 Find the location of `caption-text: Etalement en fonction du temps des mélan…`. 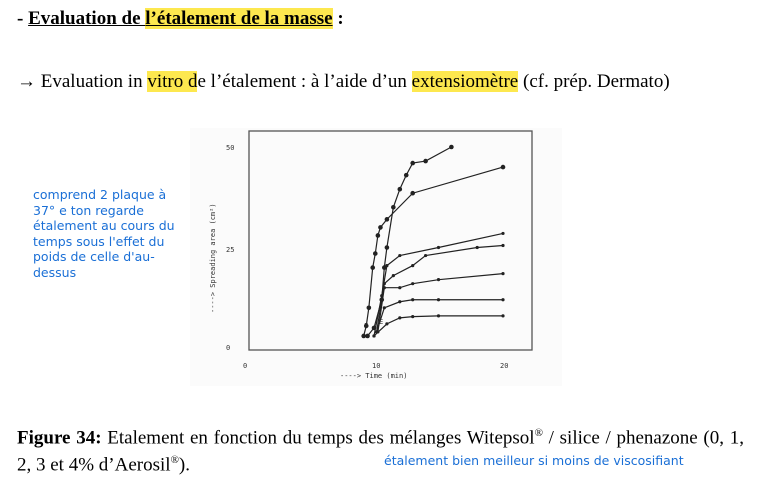

caption-text: Etalement en fonction du temps des mélan… is located at coordinates (318, 438).